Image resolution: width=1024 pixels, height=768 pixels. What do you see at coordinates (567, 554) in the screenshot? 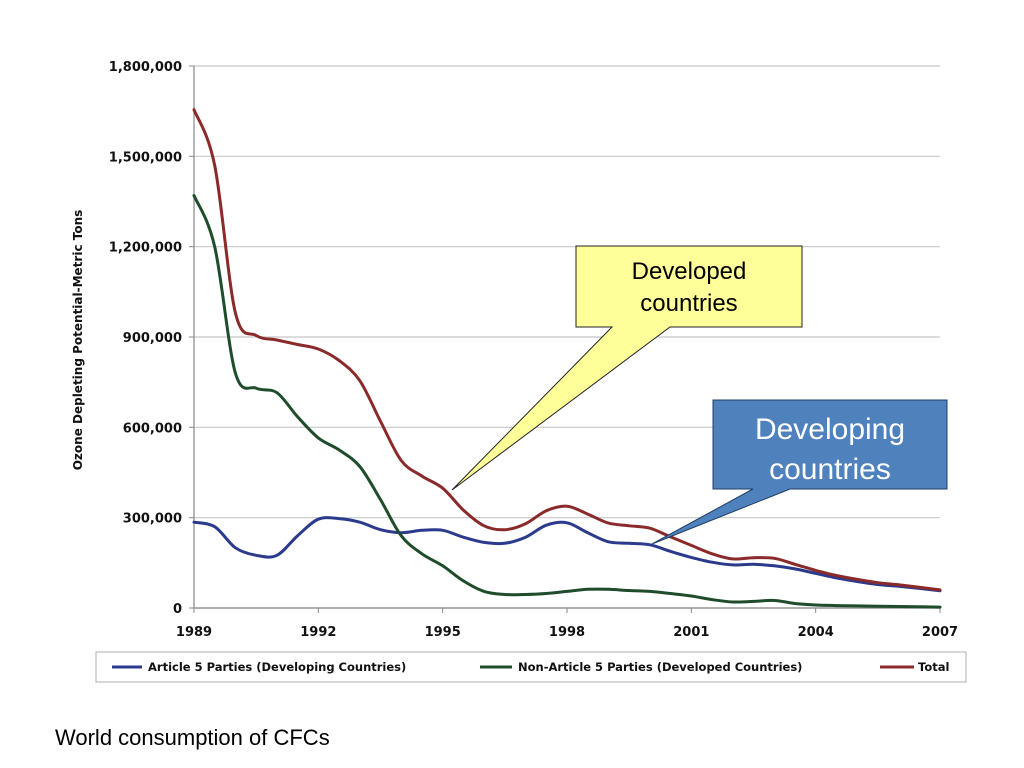
I see `series-line-article5` at bounding box center [567, 554].